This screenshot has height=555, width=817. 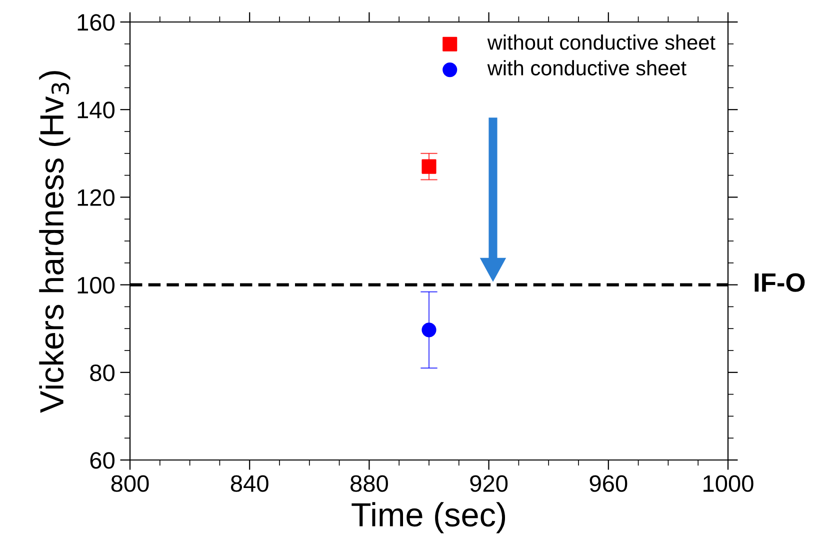 I want to click on y-tick-label: 160, so click(x=96, y=22).